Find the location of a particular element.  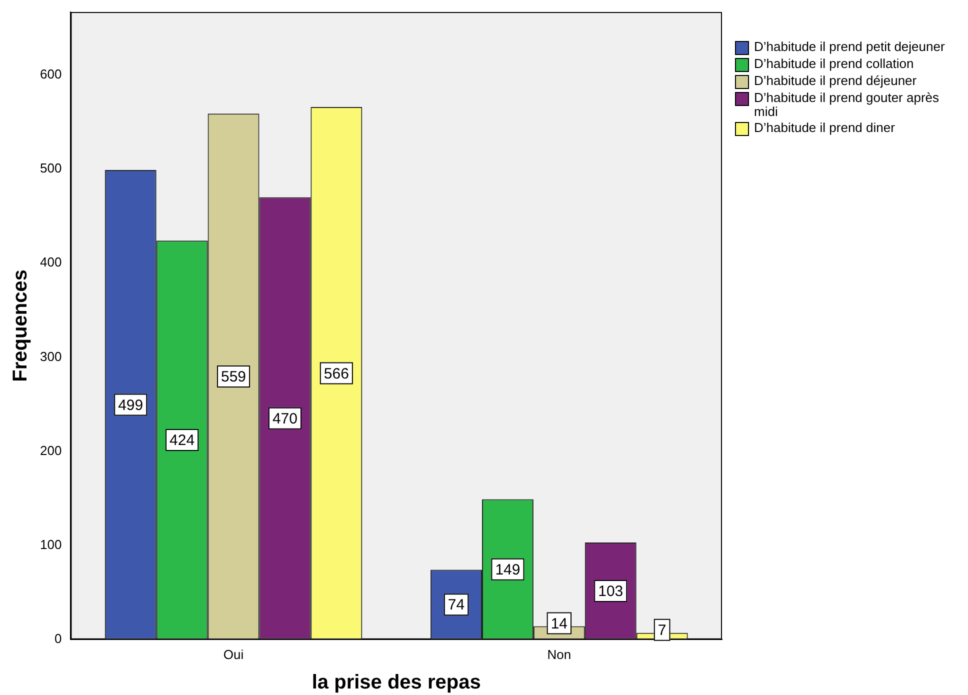

data-label: 470 is located at coordinates (285, 419).